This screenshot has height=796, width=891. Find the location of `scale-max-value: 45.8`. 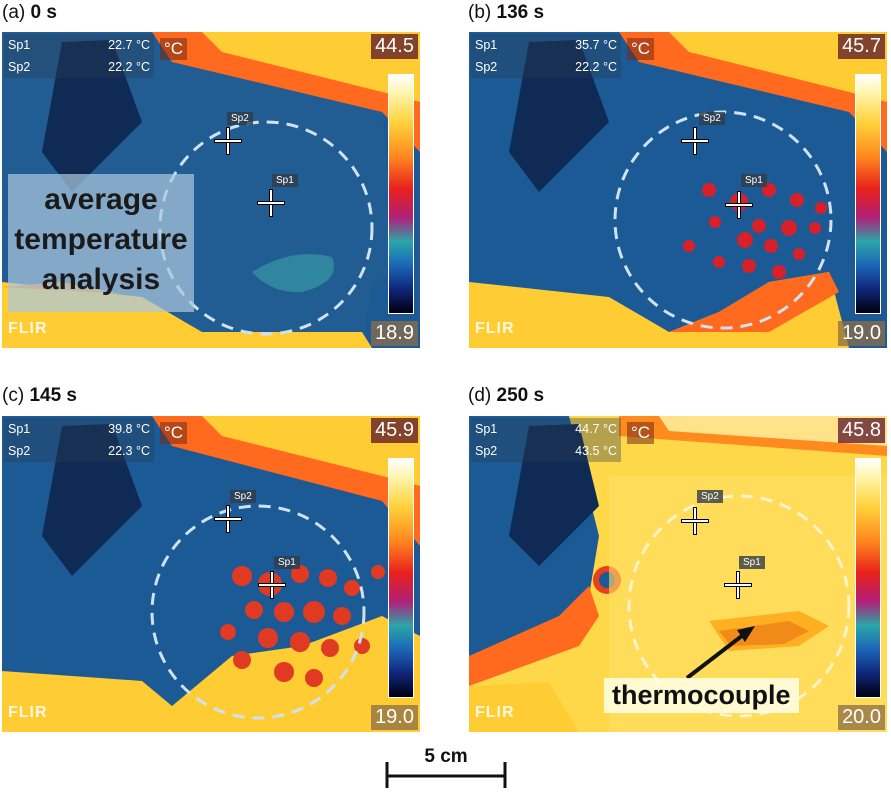

scale-max-value: 45.8 is located at coordinates (861, 430).